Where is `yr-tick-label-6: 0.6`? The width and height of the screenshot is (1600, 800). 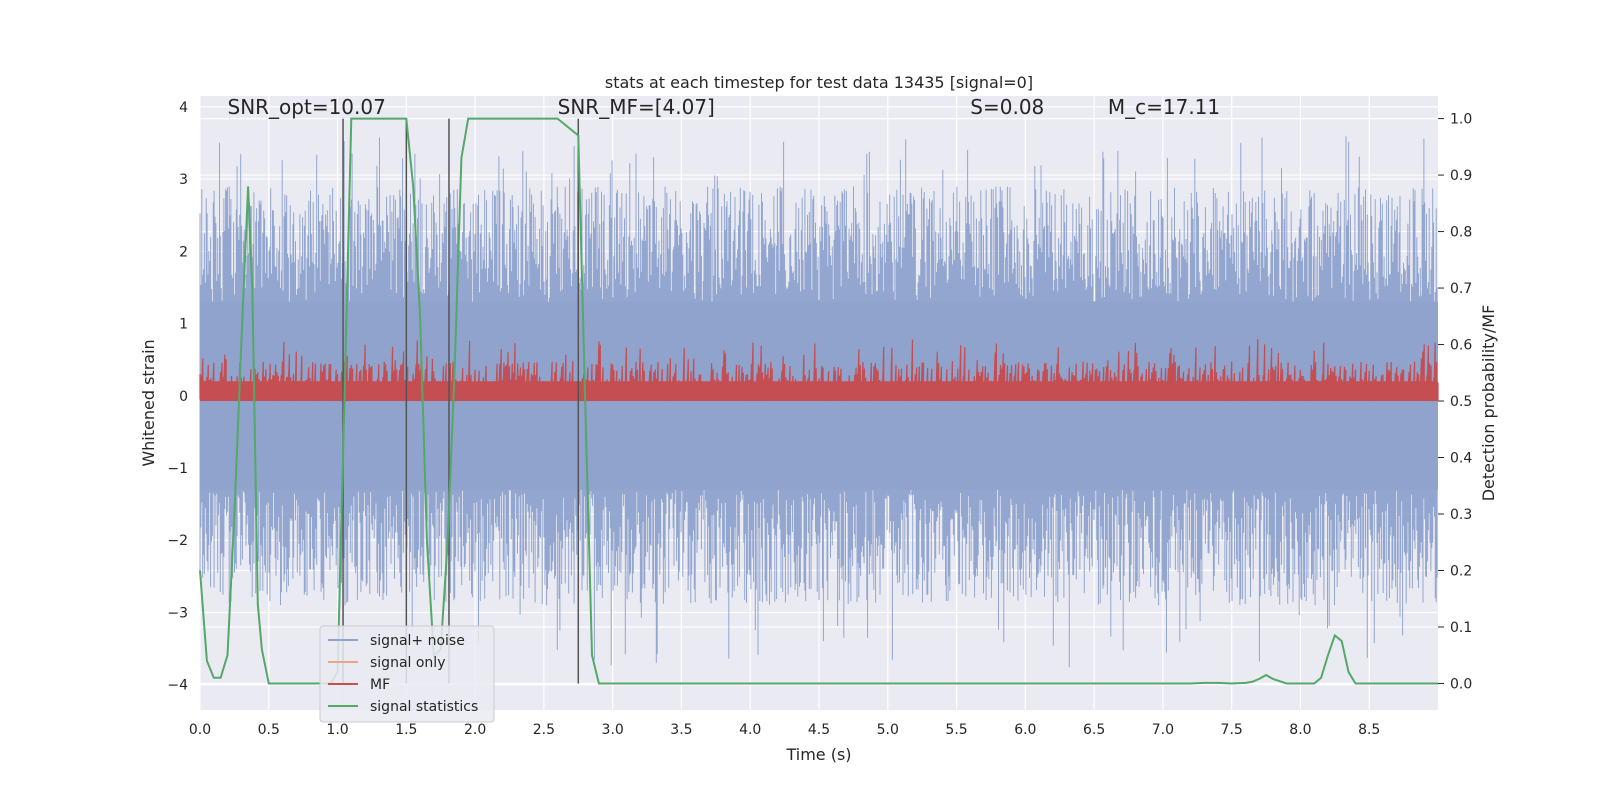 yr-tick-label-6: 0.6 is located at coordinates (1461, 346).